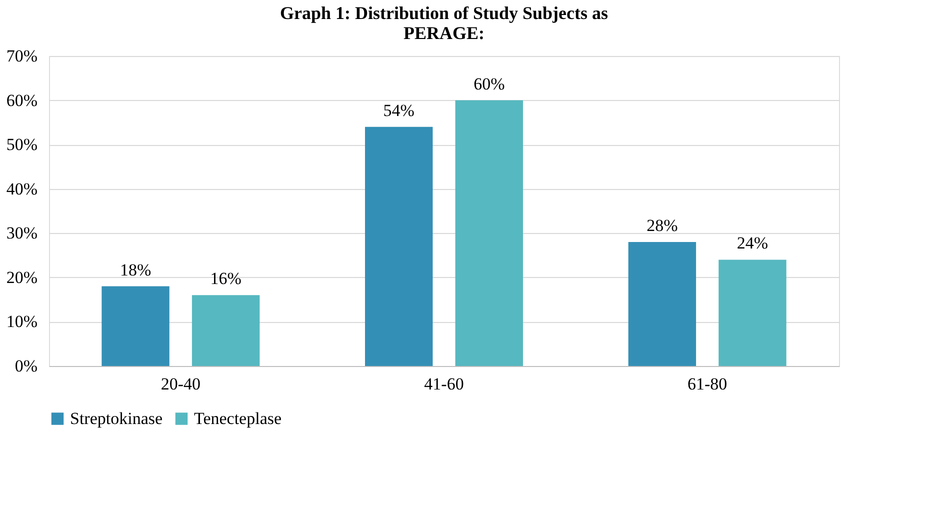  What do you see at coordinates (444, 23) in the screenshot?
I see `chart-title: Graph 1: Distribution of Study Subjects as PERAGE:` at bounding box center [444, 23].